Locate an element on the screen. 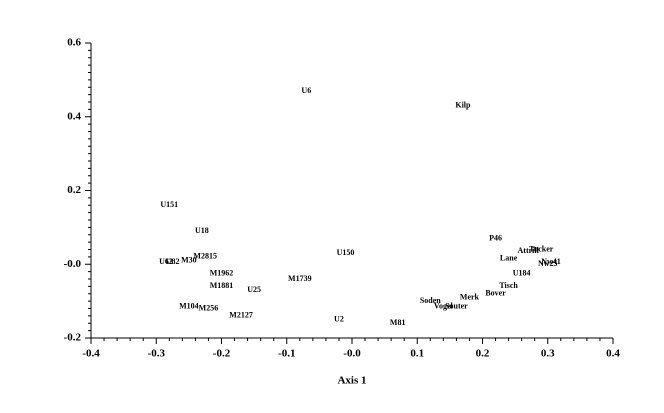 Image resolution: width=664 pixels, height=413 pixels. x-tick-label: -0.4 is located at coordinates (91, 354).